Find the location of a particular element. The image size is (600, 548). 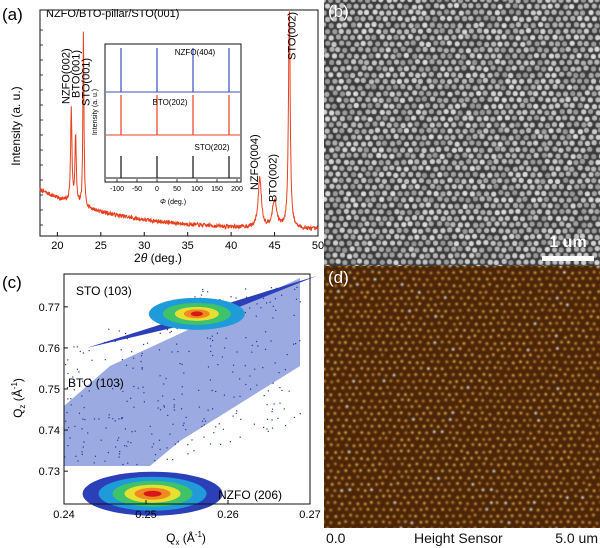

scale-bar is located at coordinates (568, 258).